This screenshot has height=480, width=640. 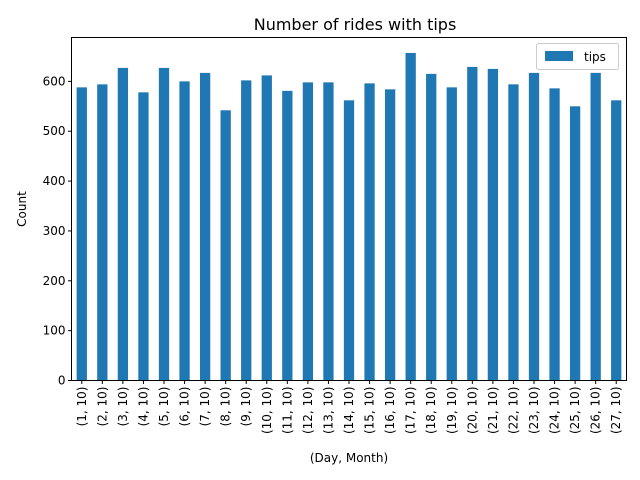 What do you see at coordinates (54, 331) in the screenshot?
I see `y-tick-label: 100` at bounding box center [54, 331].